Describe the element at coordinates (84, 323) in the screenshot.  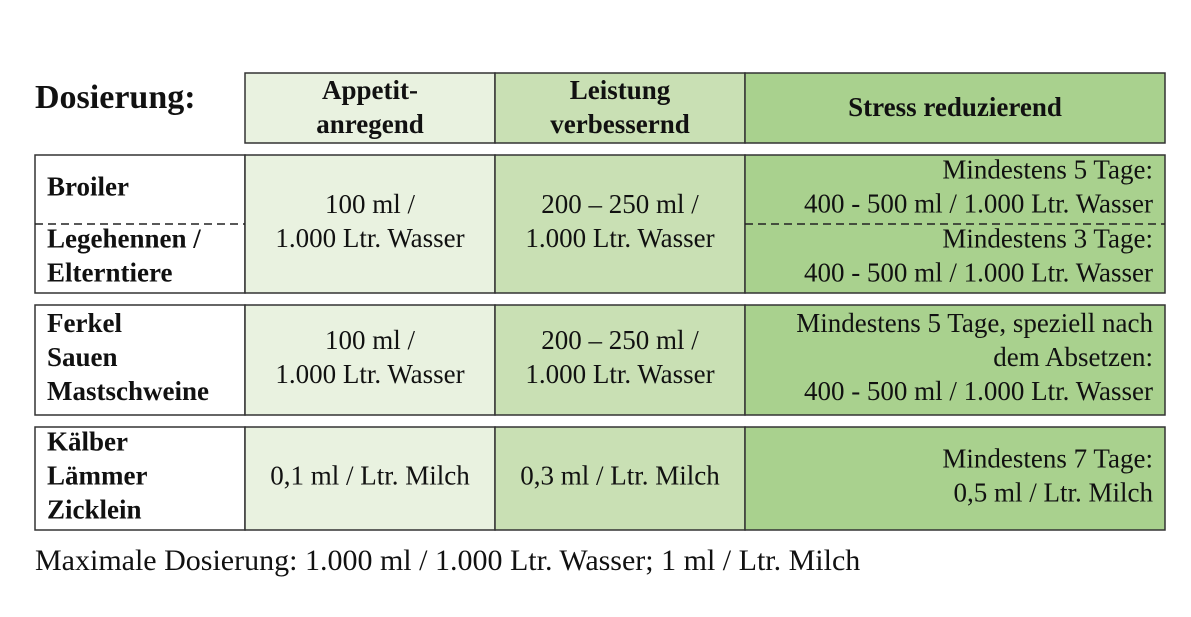
I see `animal-label: Ferkel` at that location.